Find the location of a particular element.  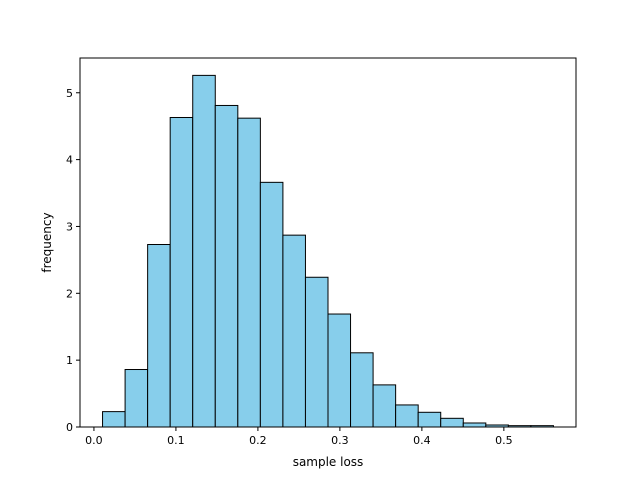

y-axis-label: frequency is located at coordinates (47, 242).